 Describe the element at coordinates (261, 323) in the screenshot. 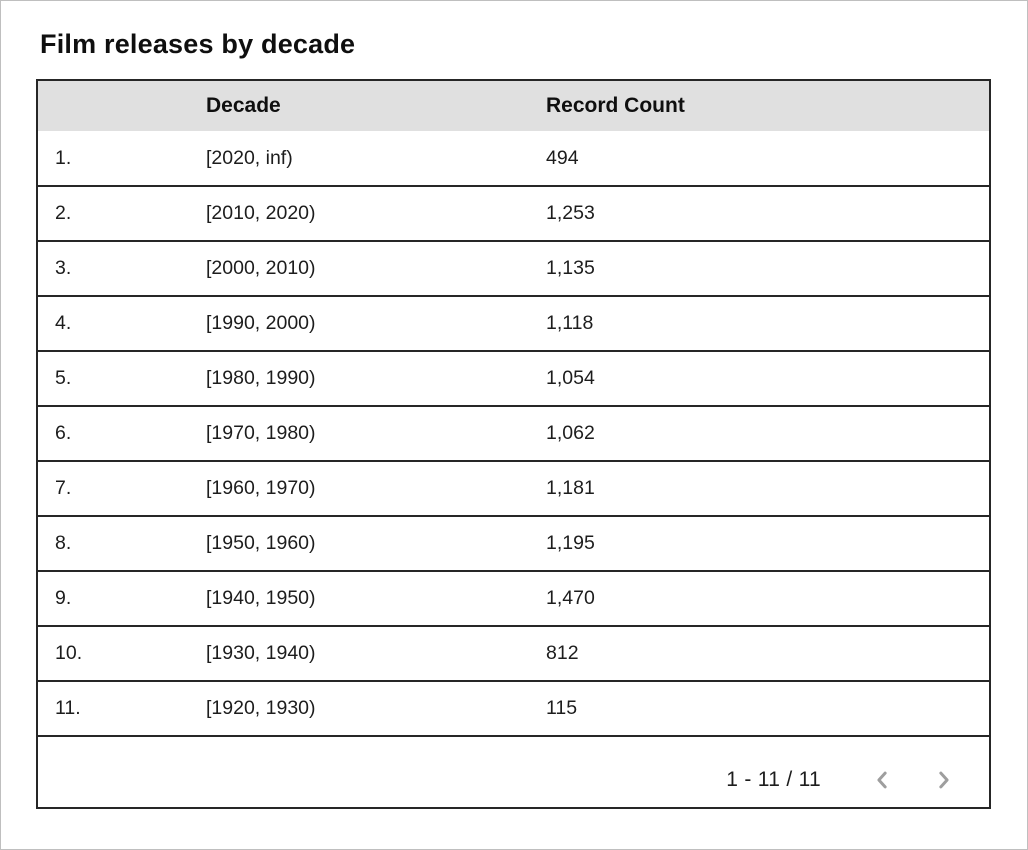

I see `cell-decade: [1990, 2000)` at that location.